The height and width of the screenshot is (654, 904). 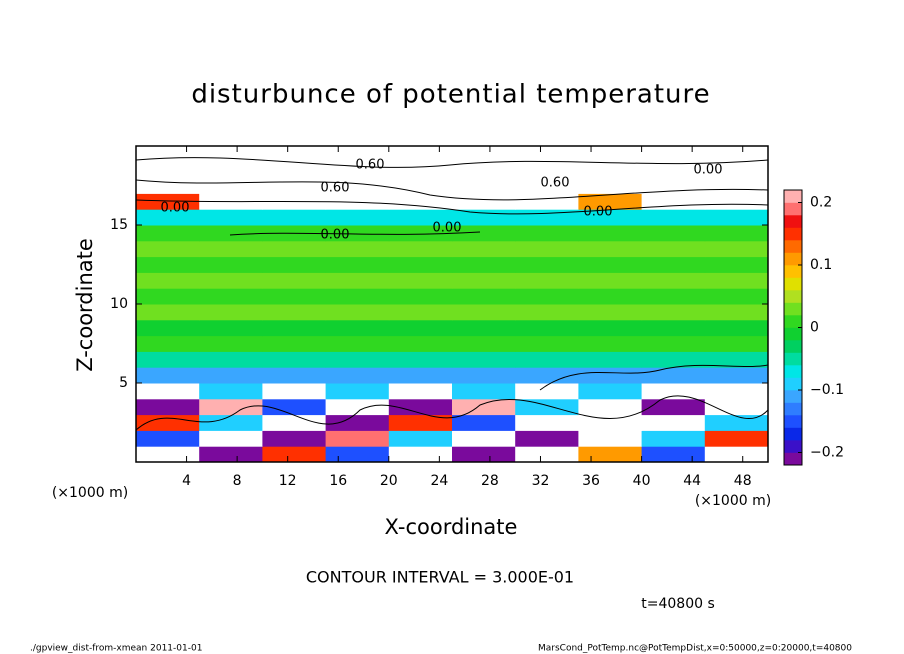 I want to click on y-tick-label: 10, so click(x=119, y=304).